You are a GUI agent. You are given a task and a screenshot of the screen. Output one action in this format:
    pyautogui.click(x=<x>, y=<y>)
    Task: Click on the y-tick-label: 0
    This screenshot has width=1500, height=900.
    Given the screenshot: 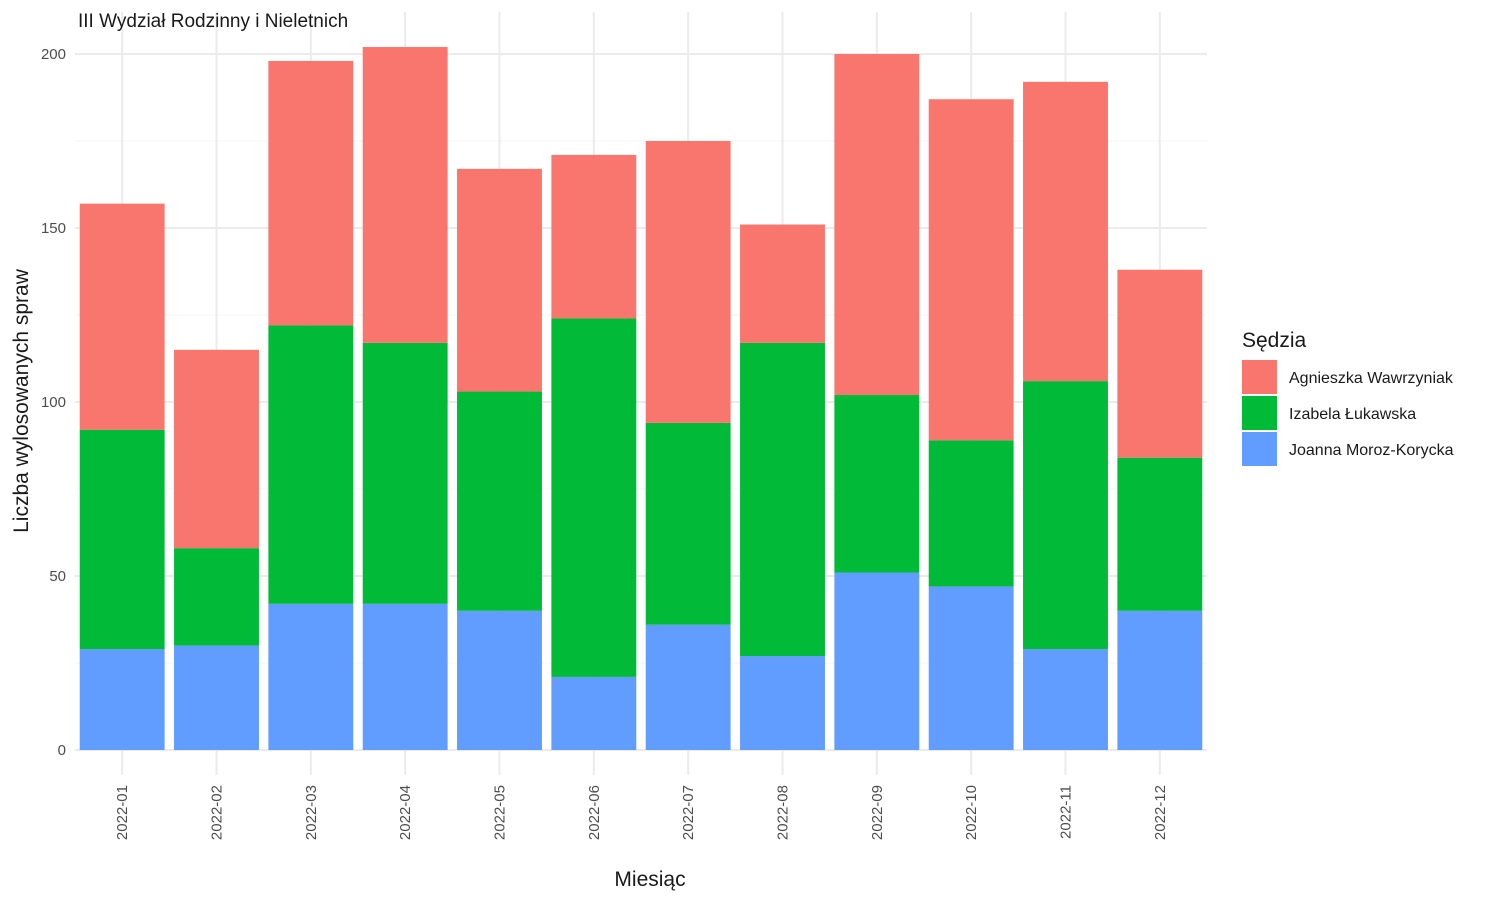 What is the action you would take?
    pyautogui.click(x=62, y=750)
    